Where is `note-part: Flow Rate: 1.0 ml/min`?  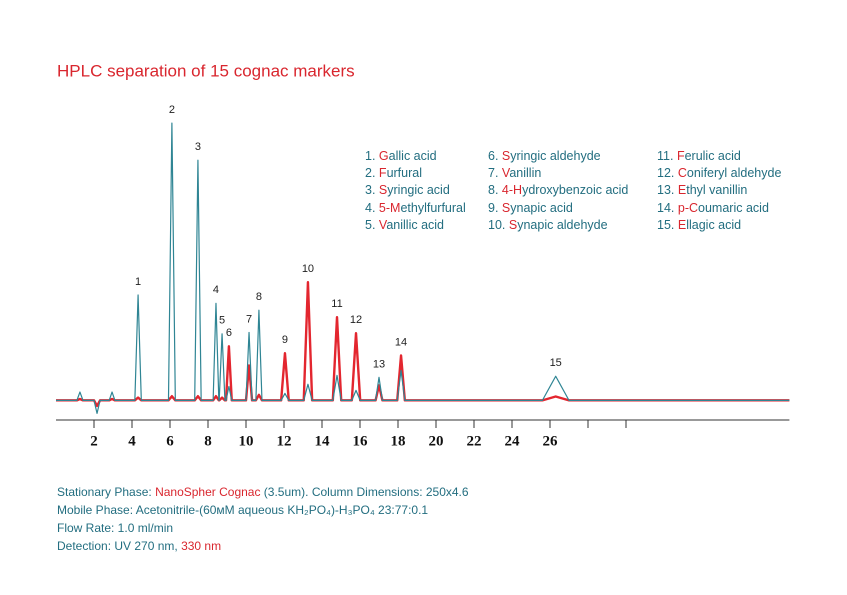
note-part: Flow Rate: 1.0 ml/min is located at coordinates (115, 528).